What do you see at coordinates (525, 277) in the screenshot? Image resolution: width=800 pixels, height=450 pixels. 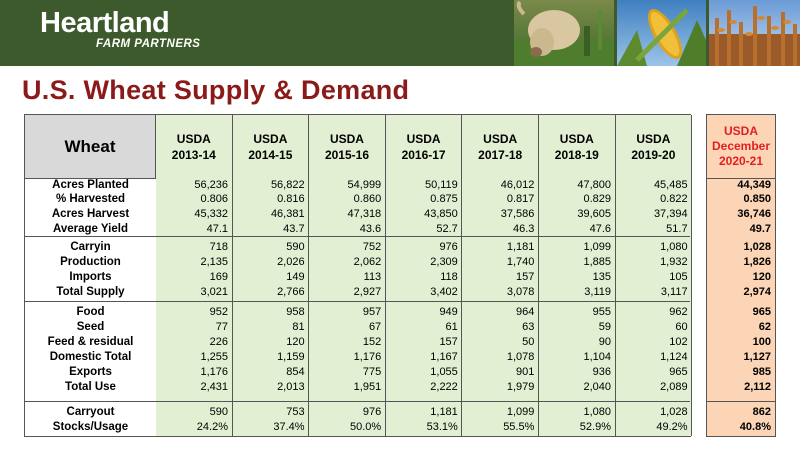 I see `table-cell: 157` at bounding box center [525, 277].